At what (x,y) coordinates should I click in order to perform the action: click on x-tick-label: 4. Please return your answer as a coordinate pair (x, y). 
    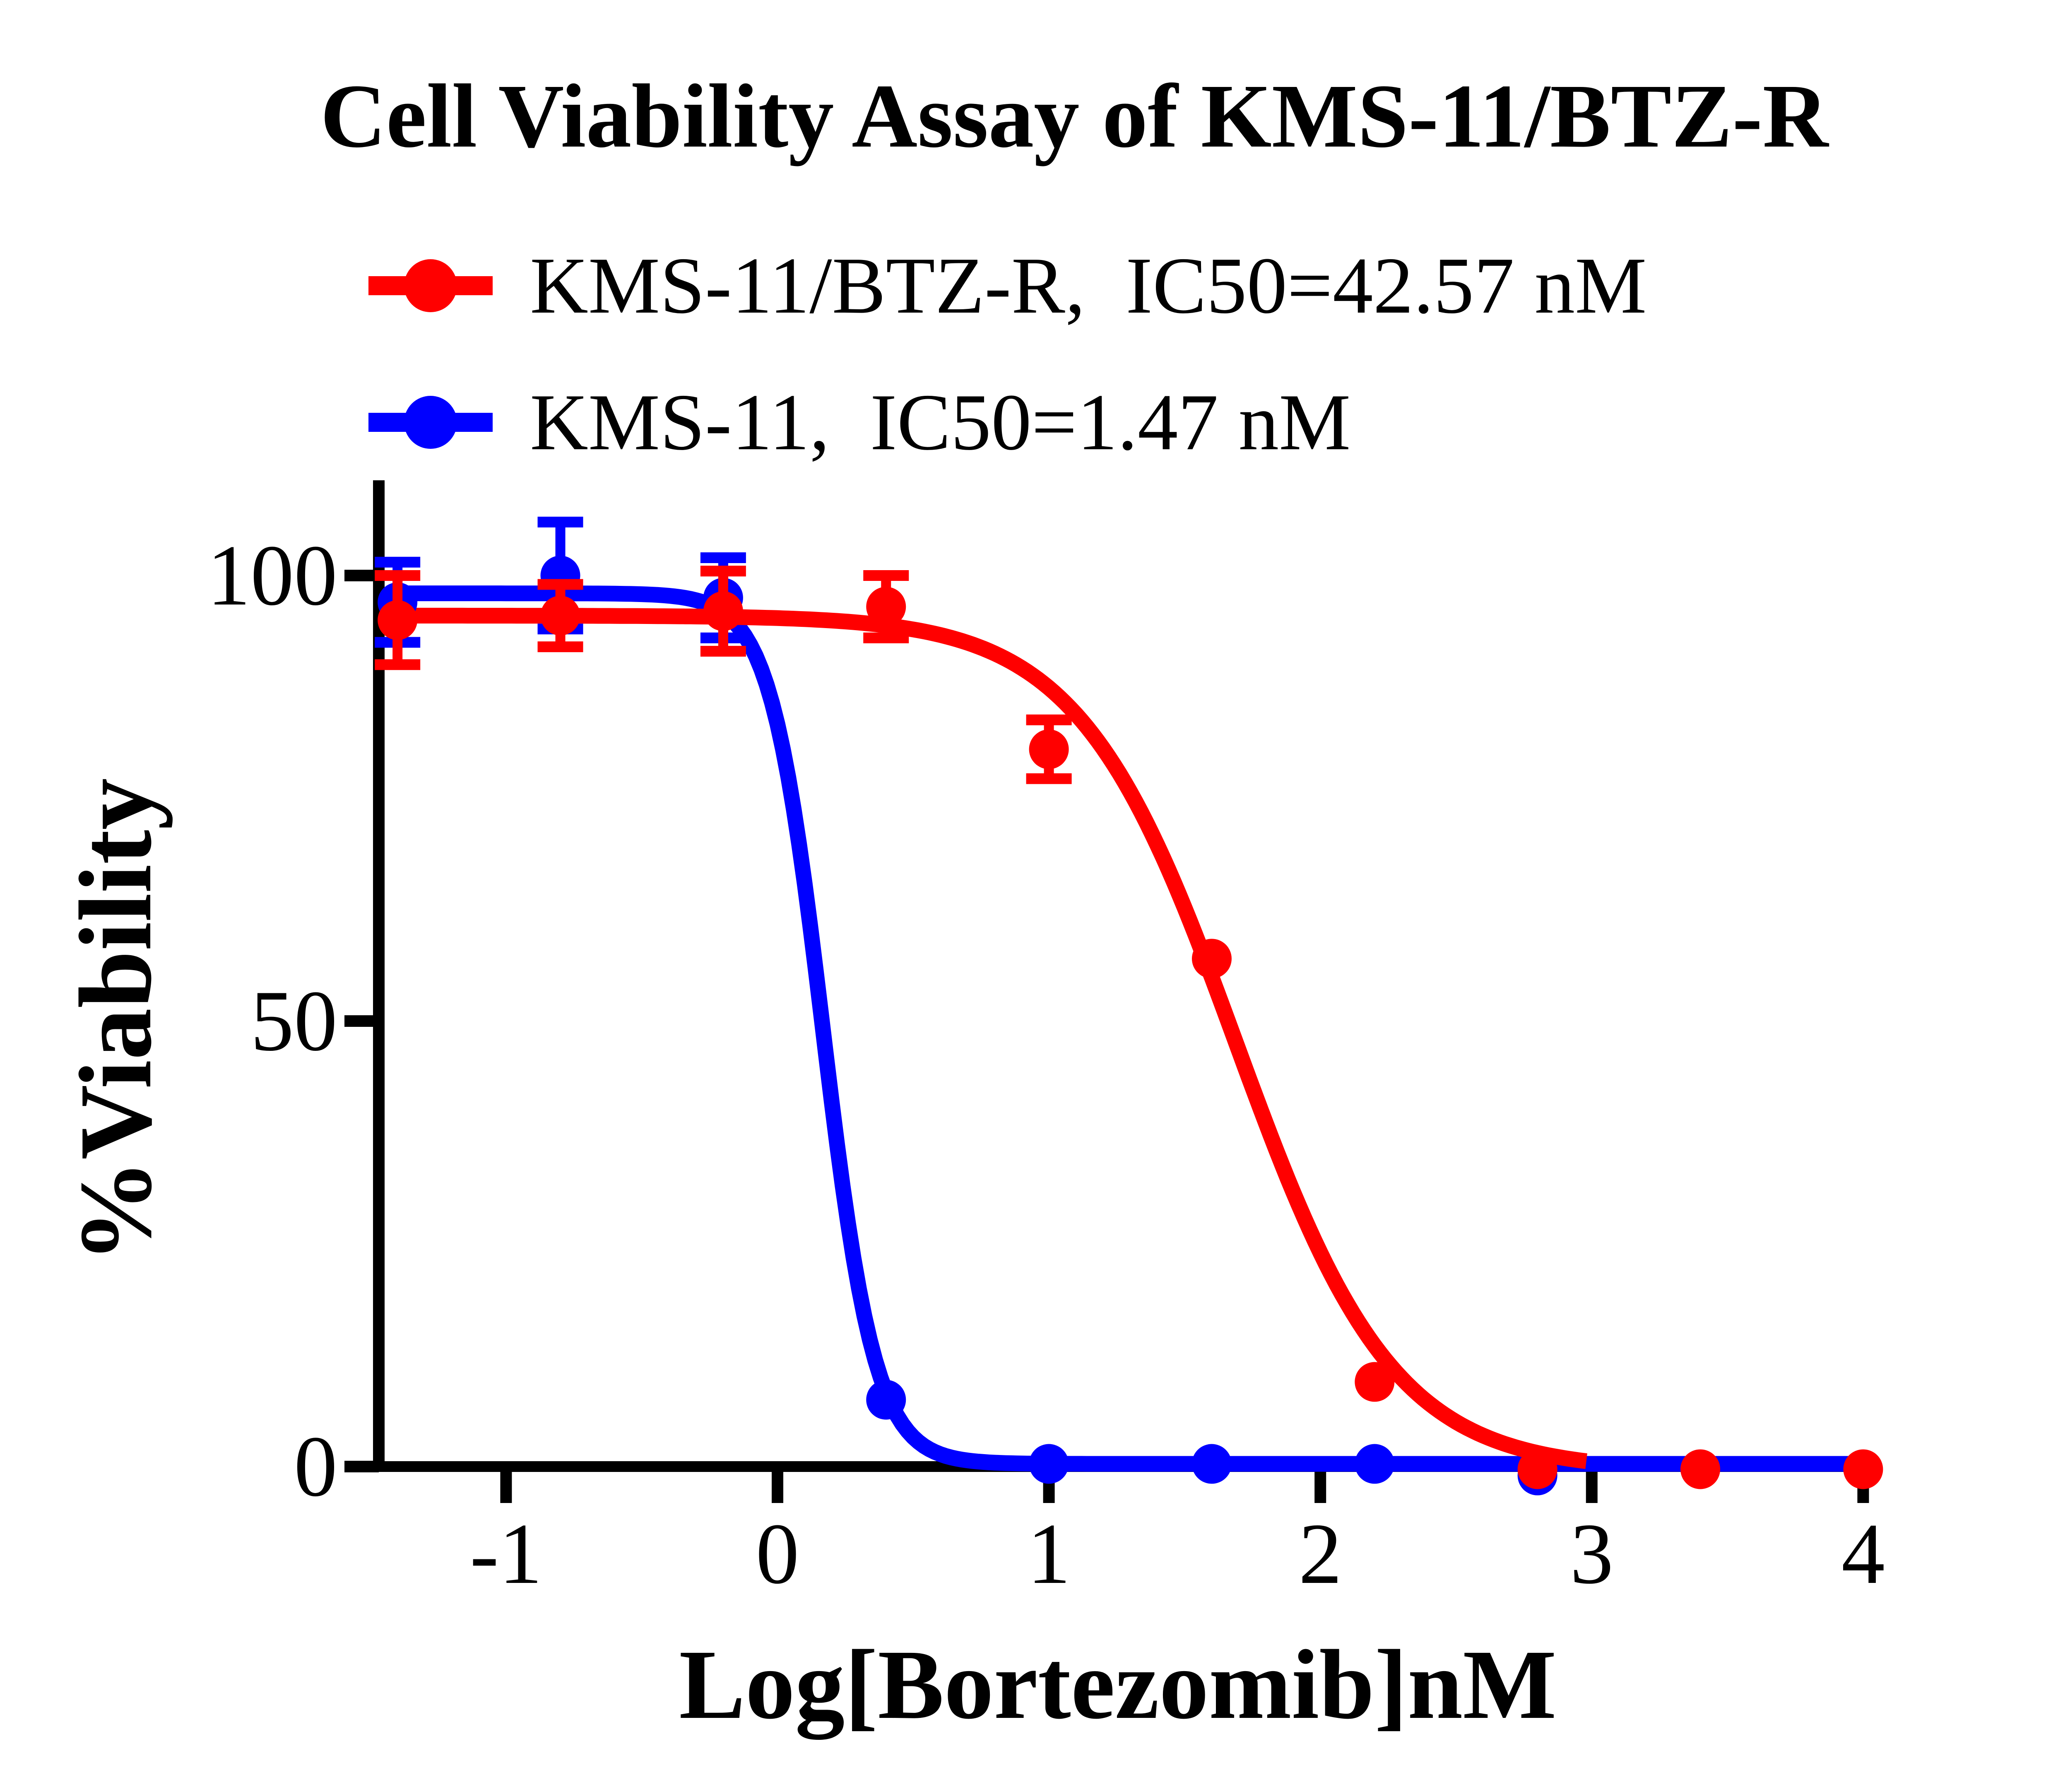
    Looking at the image, I should click on (1863, 1554).